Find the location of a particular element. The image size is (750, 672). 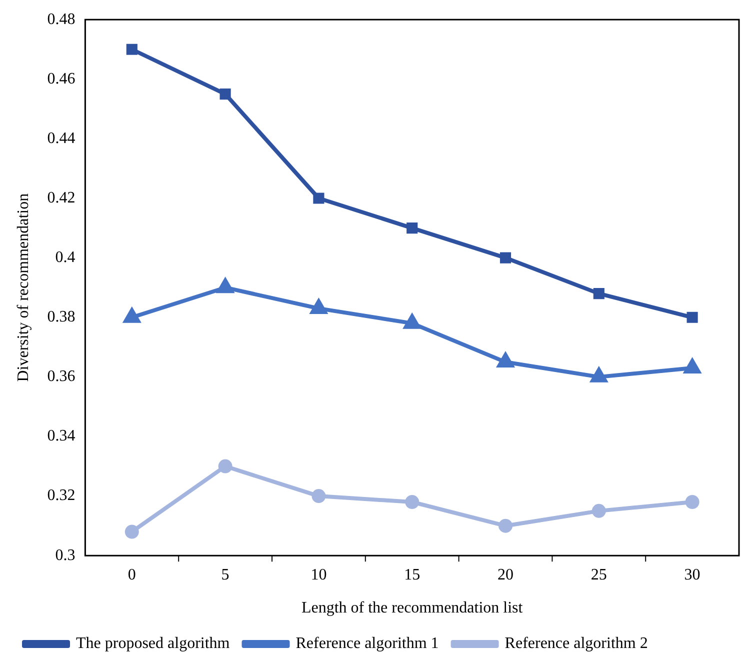

y-tick-label: 0.44 is located at coordinates (61, 138).